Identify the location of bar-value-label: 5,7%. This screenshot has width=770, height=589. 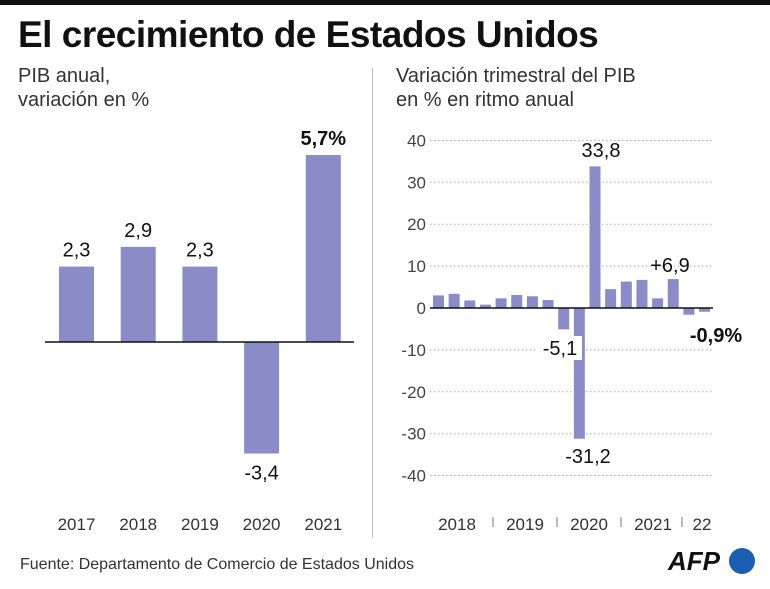
(324, 139).